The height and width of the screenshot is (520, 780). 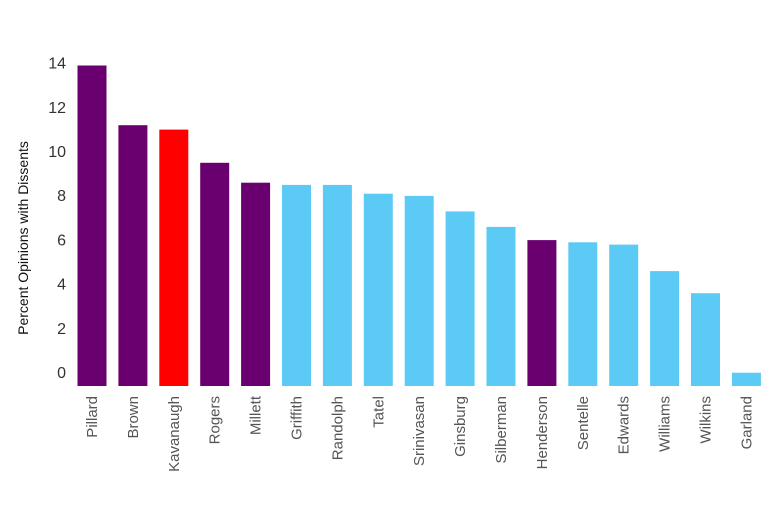 What do you see at coordinates (583, 314) in the screenshot?
I see `bar-sentelle` at bounding box center [583, 314].